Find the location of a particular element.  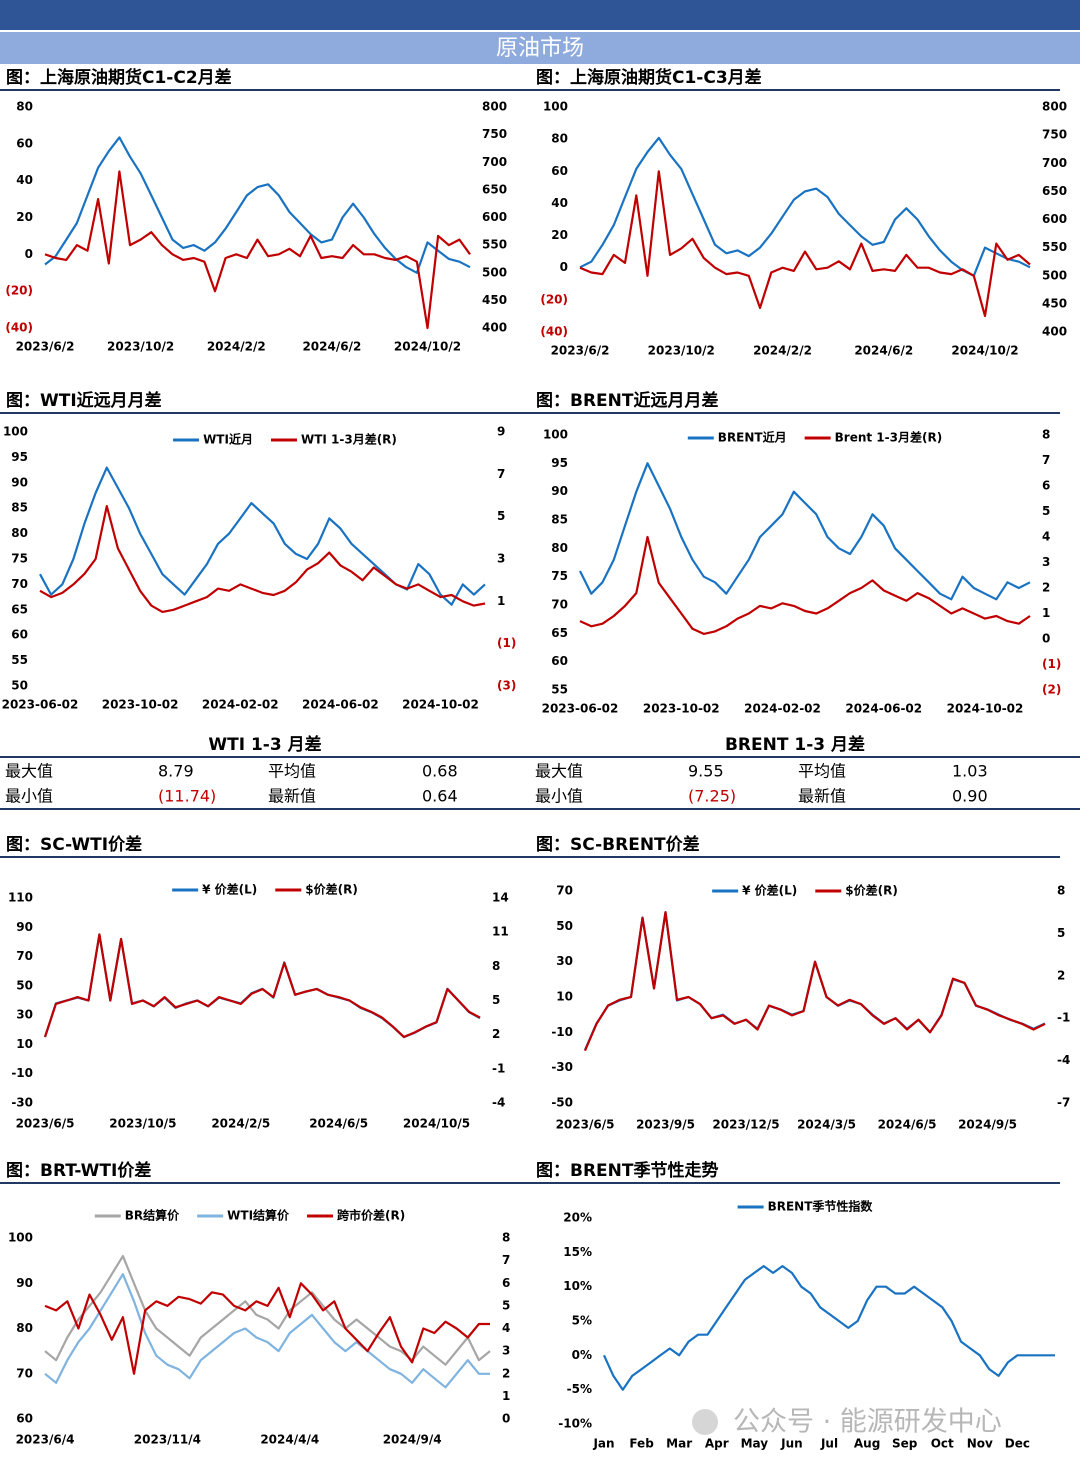

table-cell: (11.74) is located at coordinates (187, 796).